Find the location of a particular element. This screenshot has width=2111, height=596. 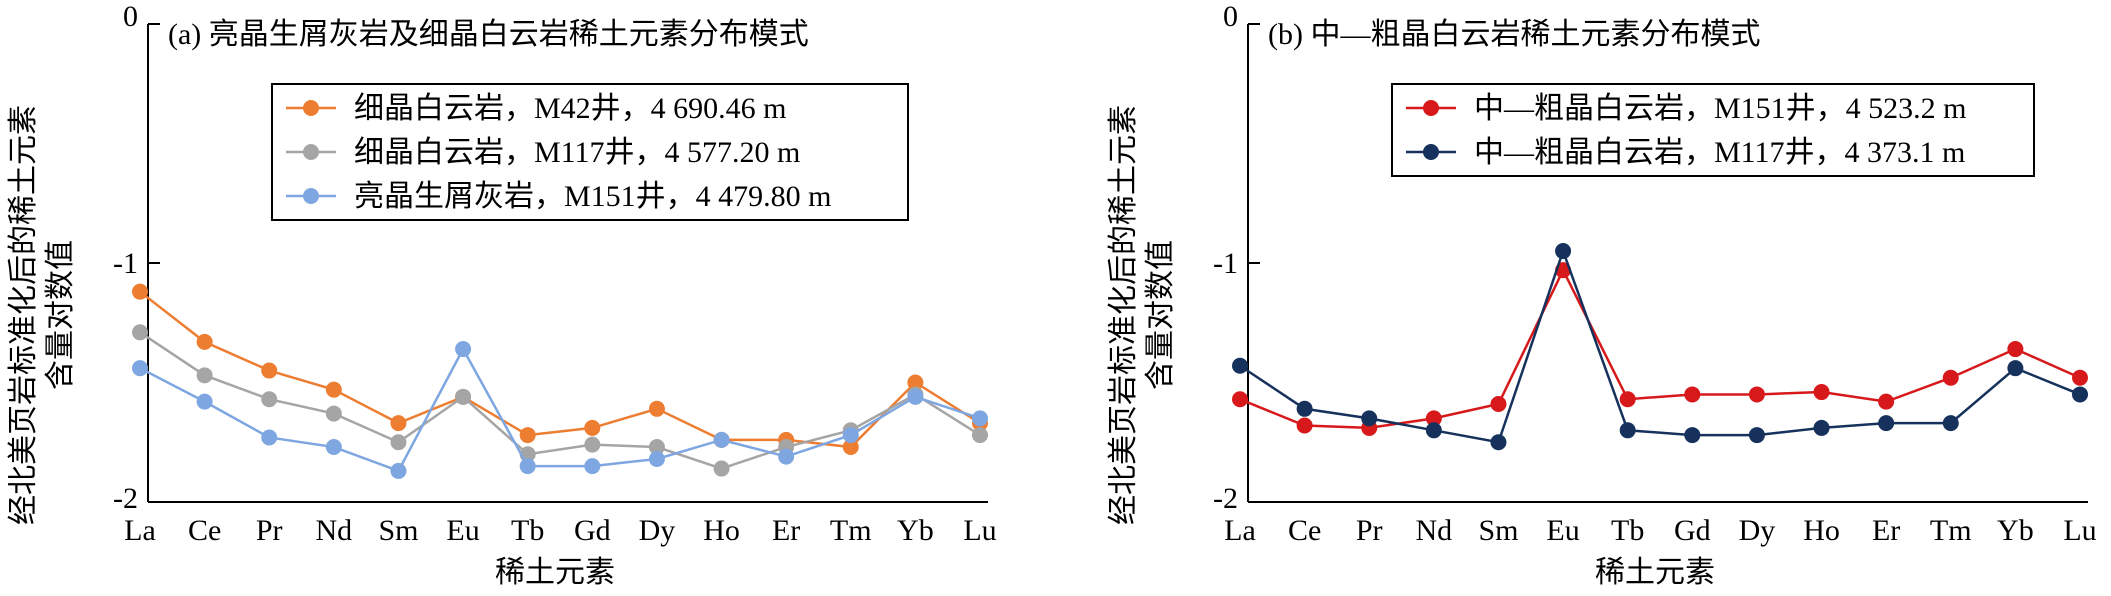

panel-a-x-tick-label: Eu is located at coordinates (462, 530).